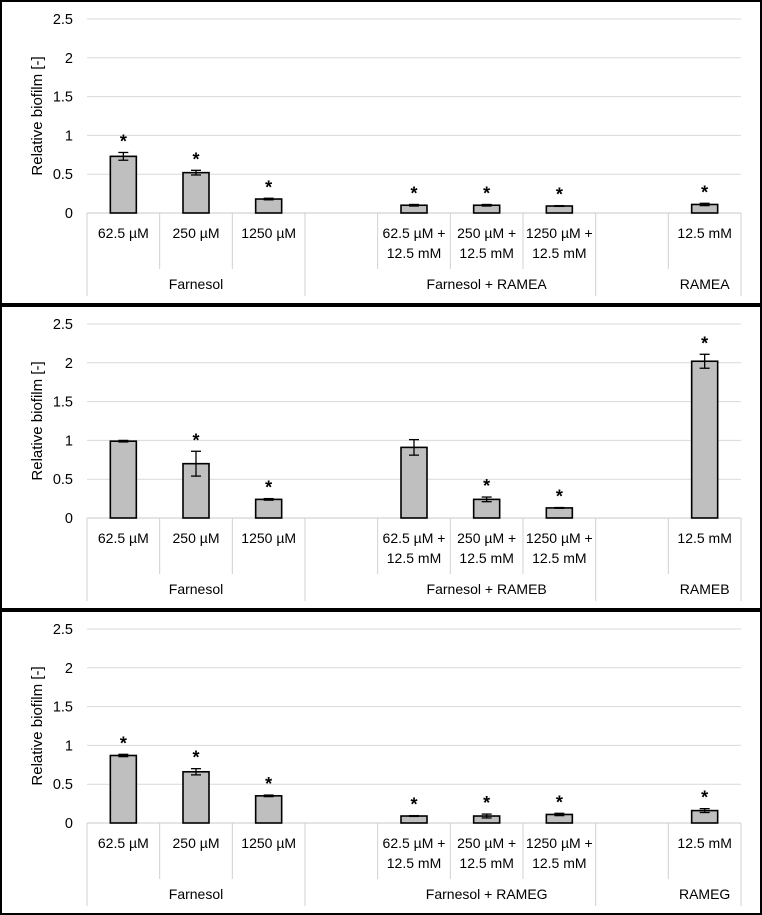 This screenshot has height=915, width=762. Describe the element at coordinates (705, 284) in the screenshot. I see `group-label: RAMEA` at that location.